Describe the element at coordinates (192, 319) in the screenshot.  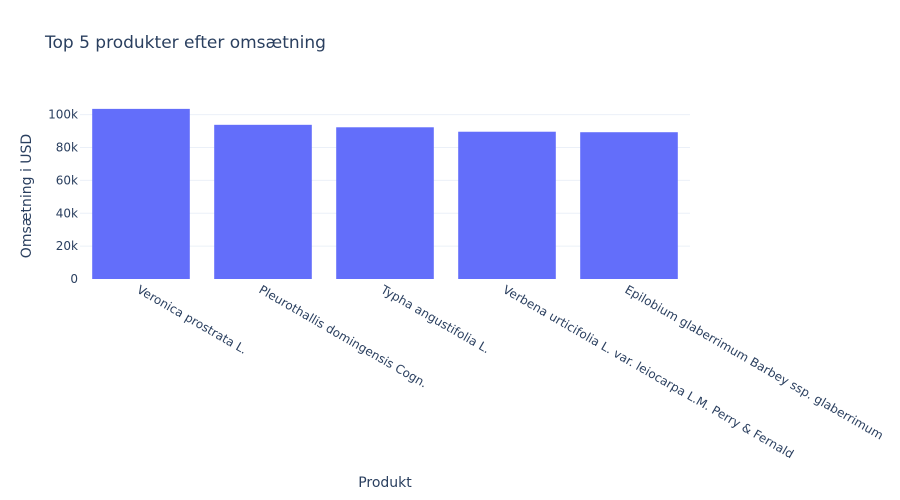
I see `x-tick-label: Veronica prostrata L.` at that location.